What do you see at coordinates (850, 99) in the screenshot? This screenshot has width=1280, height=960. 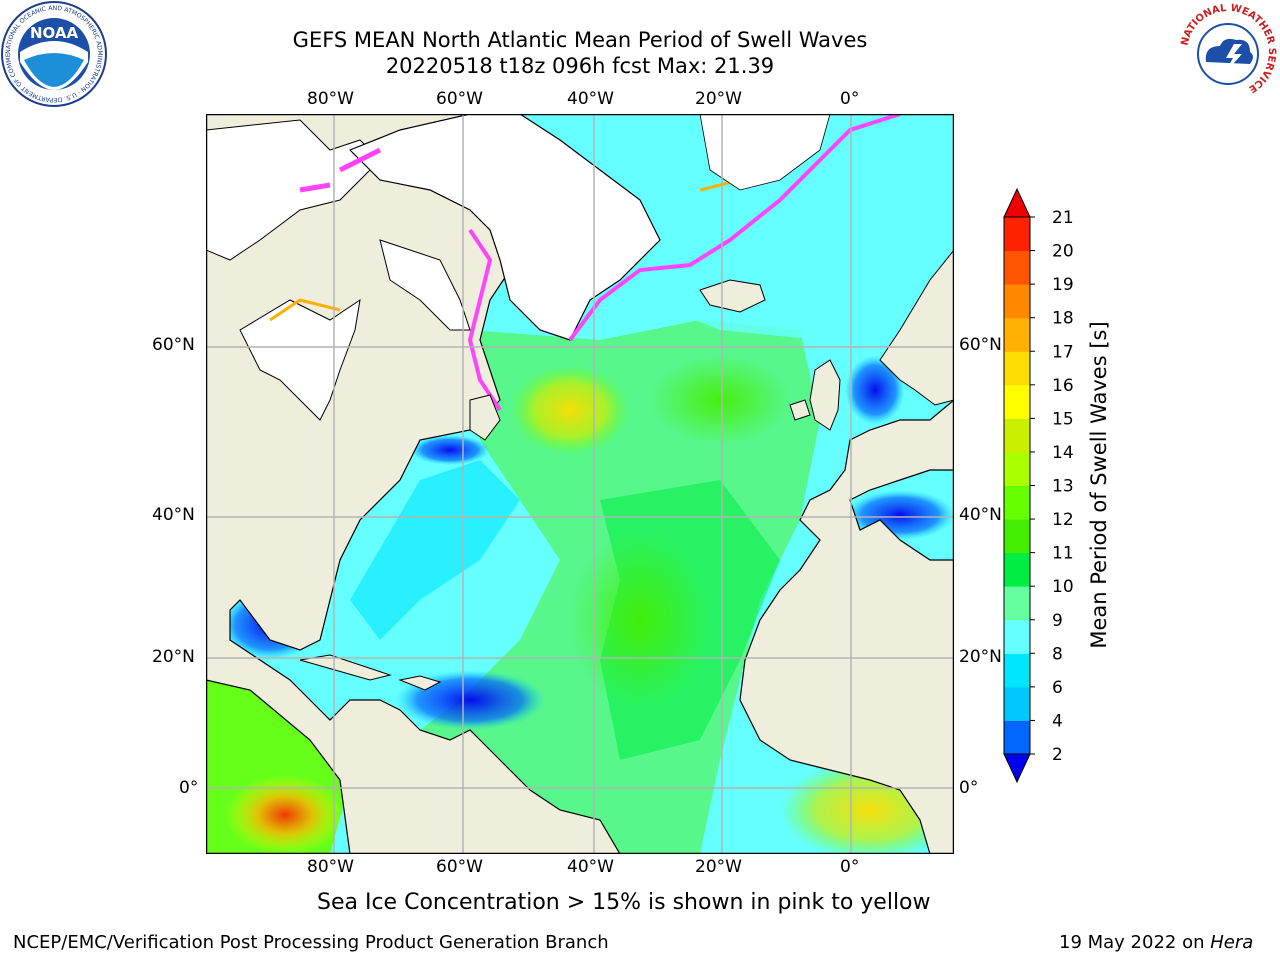 I see `lon-tick-top: 0°` at bounding box center [850, 99].